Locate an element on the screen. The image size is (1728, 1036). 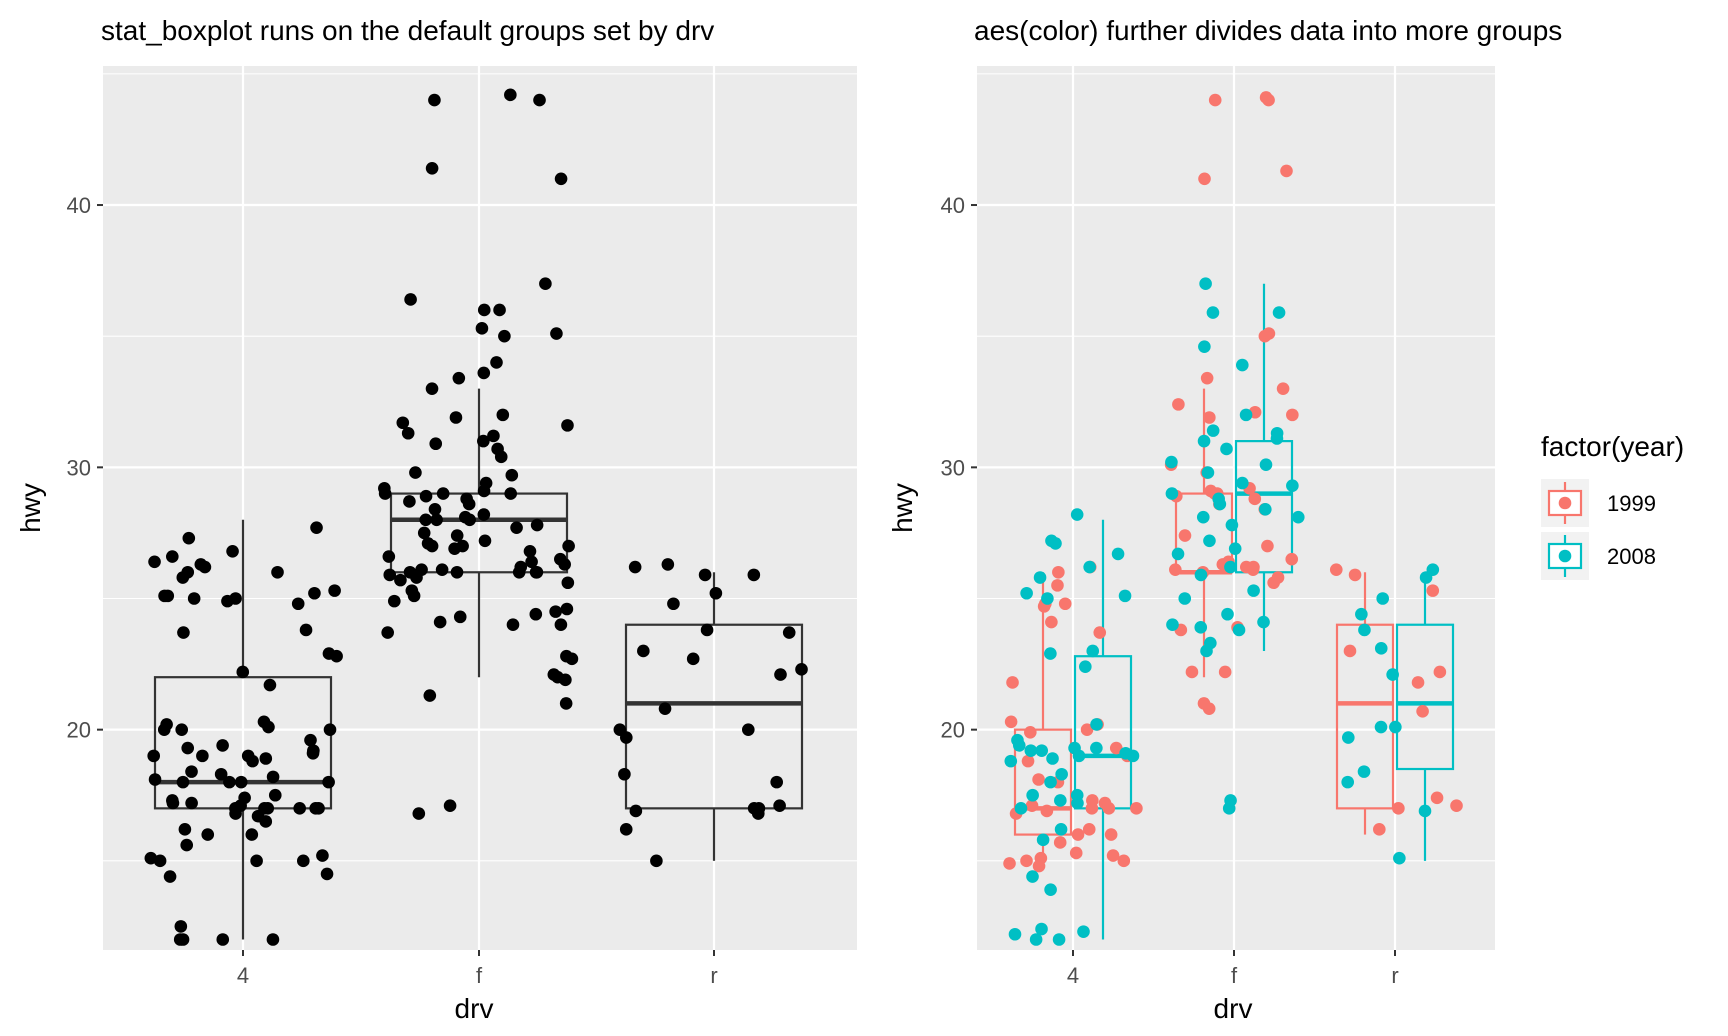
x-tick-label: 4 is located at coordinates (243, 975).